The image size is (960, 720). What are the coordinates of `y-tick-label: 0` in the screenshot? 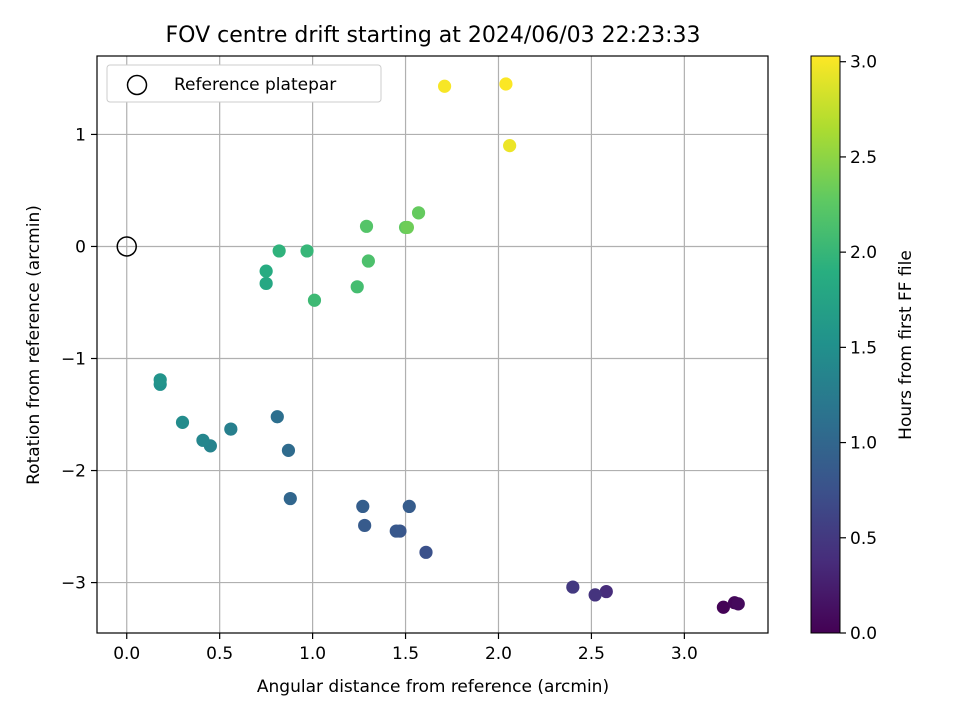 It's located at (80, 247).